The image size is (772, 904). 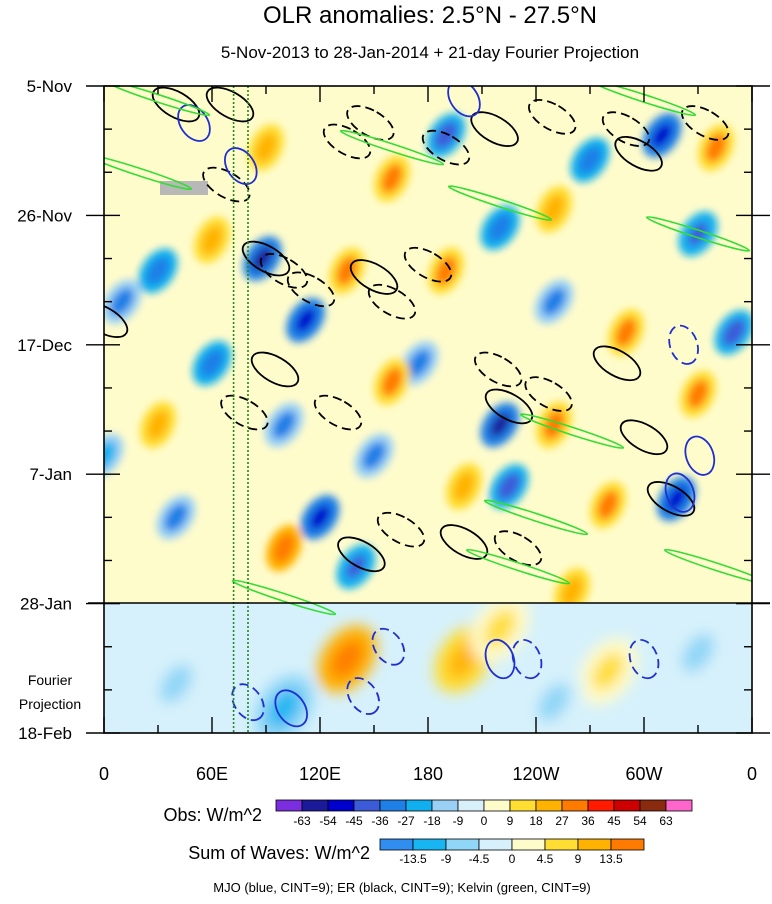 What do you see at coordinates (428, 774) in the screenshot?
I see `x-tick-label: 180` at bounding box center [428, 774].